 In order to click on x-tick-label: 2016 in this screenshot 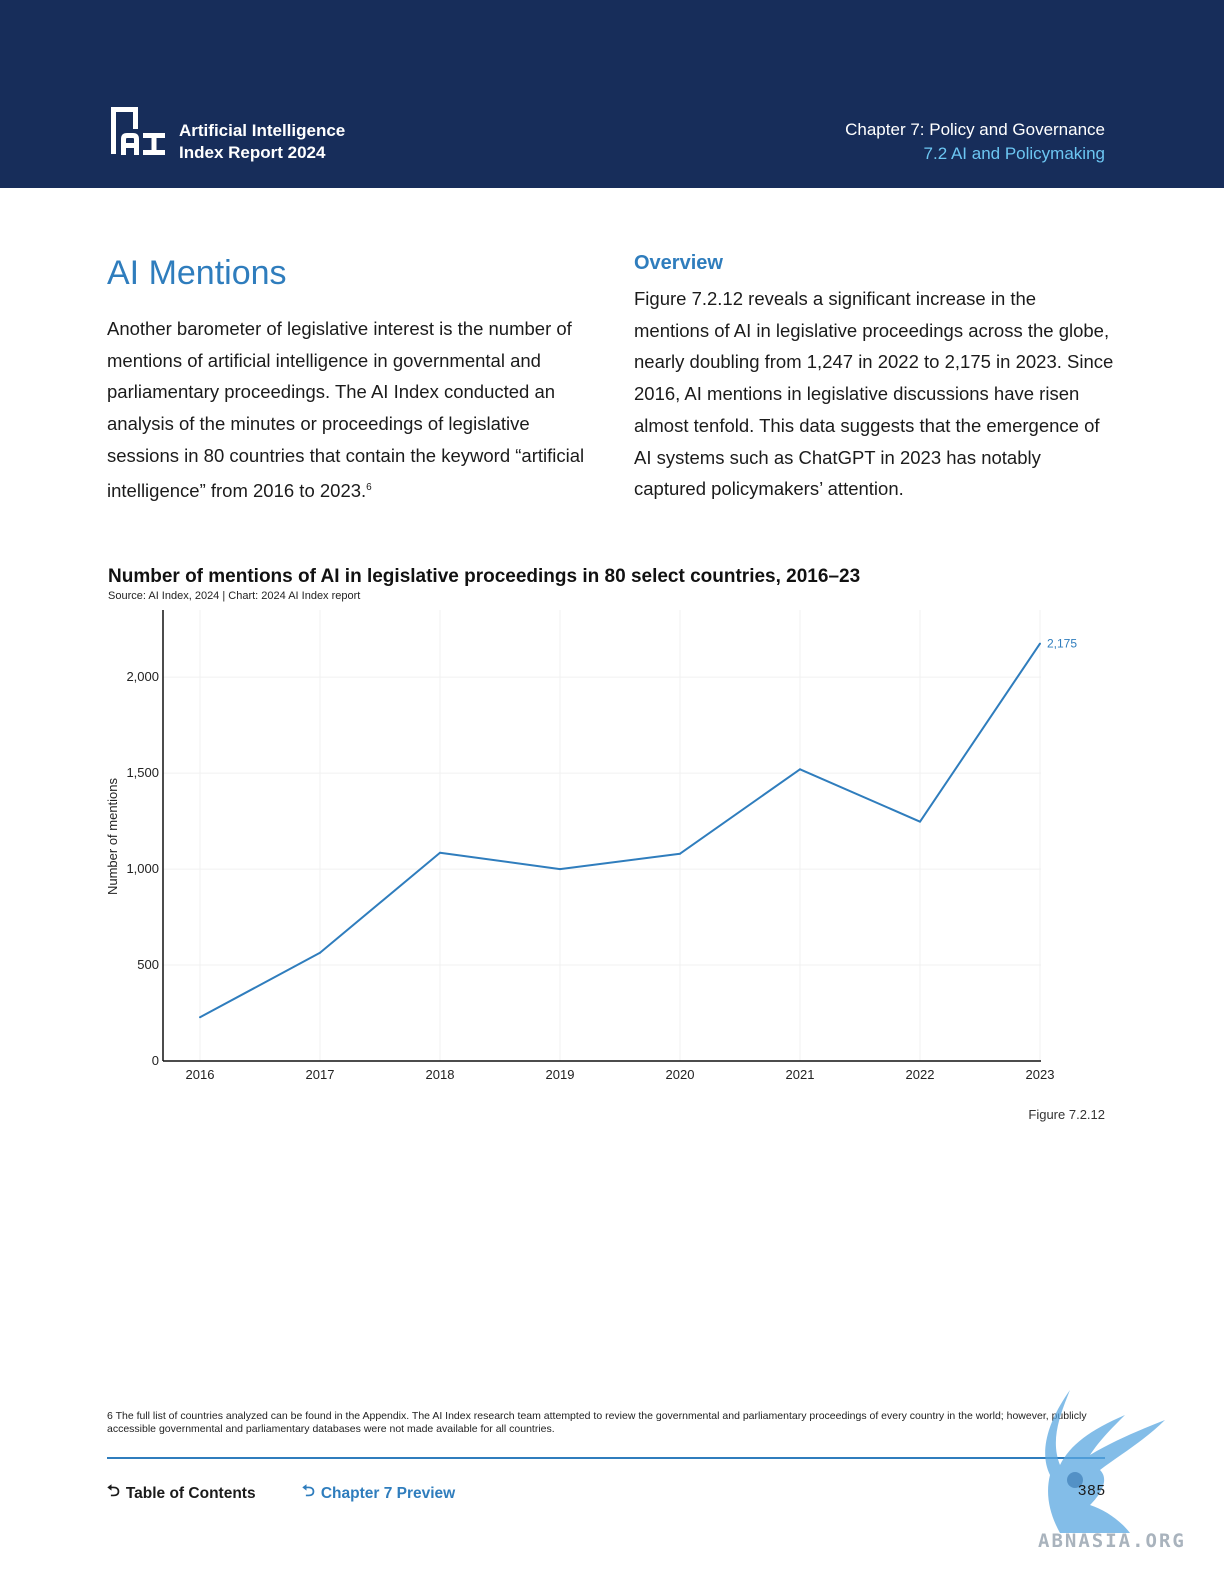, I will do `click(200, 1074)`.